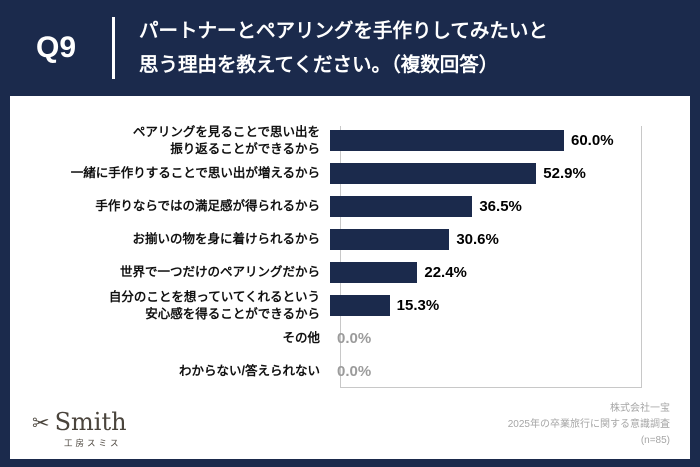 The width and height of the screenshot is (700, 467). I want to click on credit-sample-size: (n=85), so click(655, 440).